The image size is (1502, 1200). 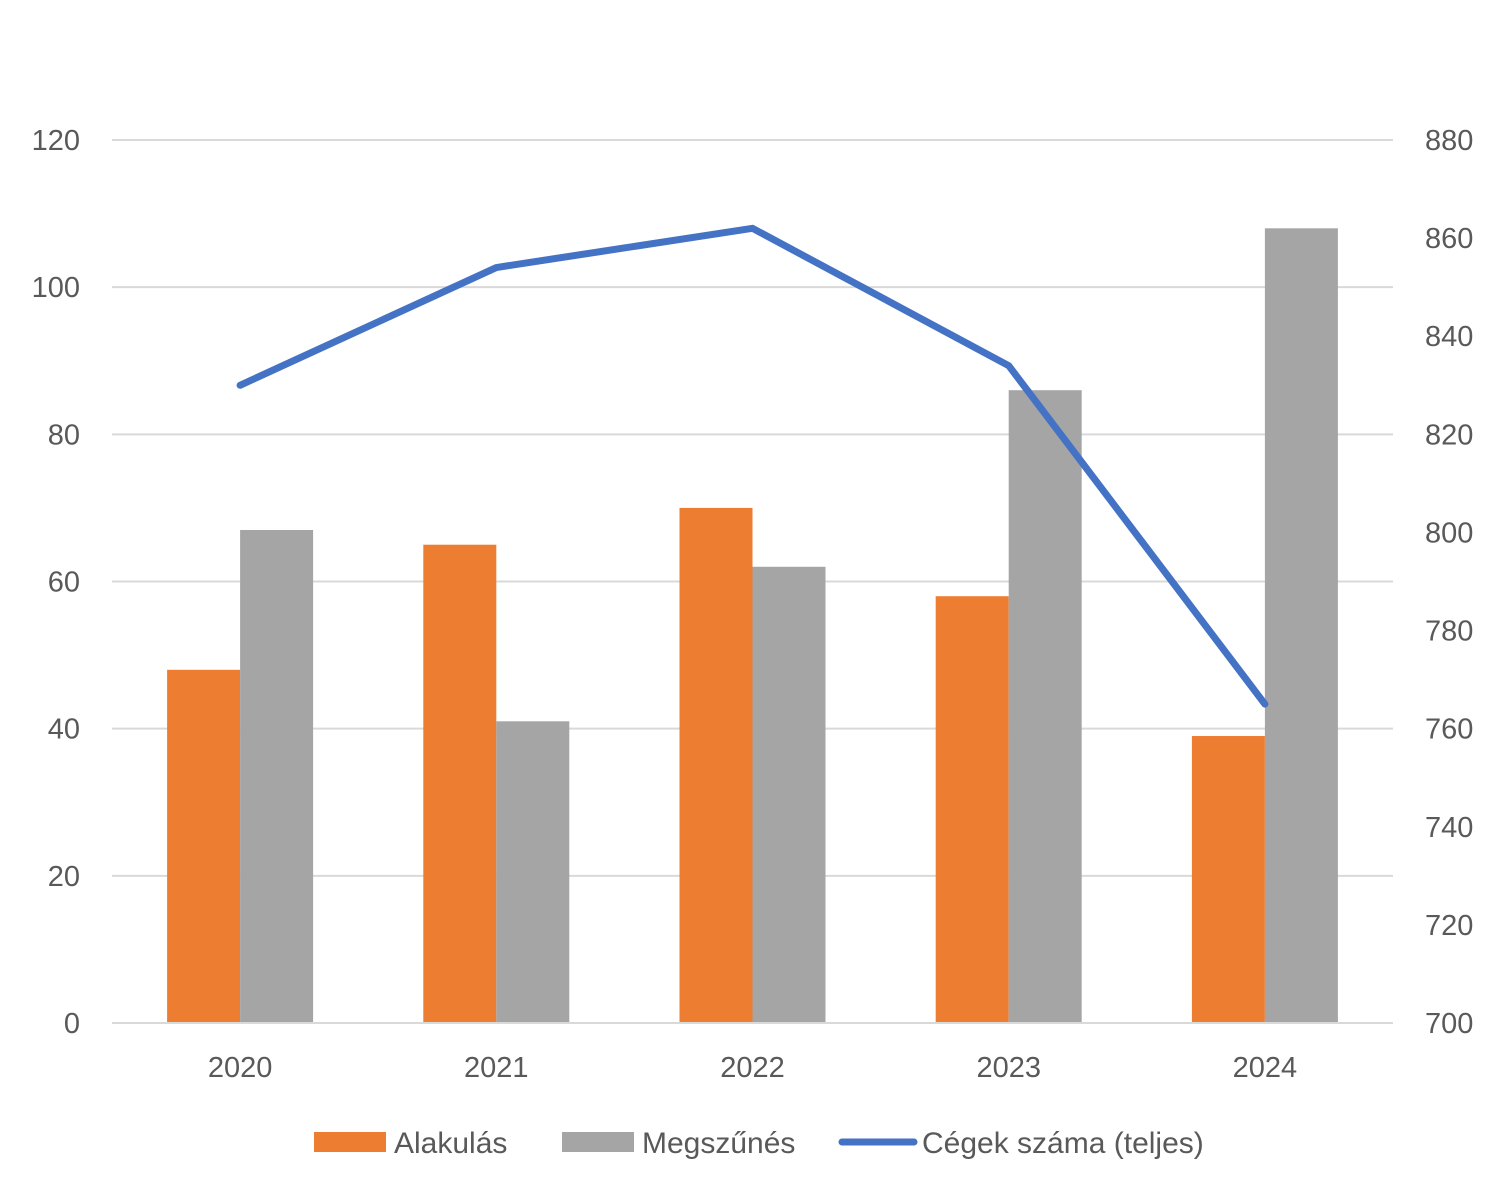 I want to click on x-tick-label: 2021, so click(x=496, y=1068).